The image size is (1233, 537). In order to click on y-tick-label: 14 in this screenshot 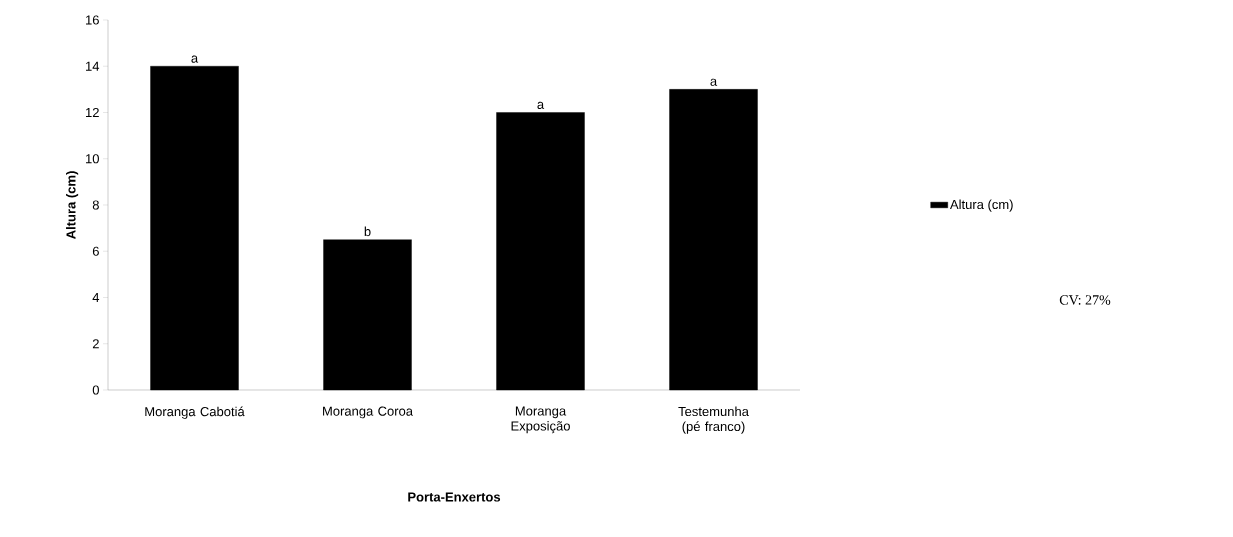, I will do `click(93, 66)`.